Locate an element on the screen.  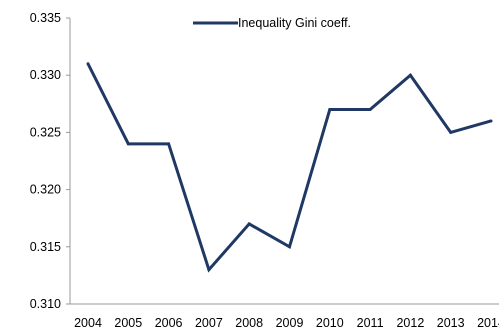
x-tick-label: 2010 is located at coordinates (330, 323).